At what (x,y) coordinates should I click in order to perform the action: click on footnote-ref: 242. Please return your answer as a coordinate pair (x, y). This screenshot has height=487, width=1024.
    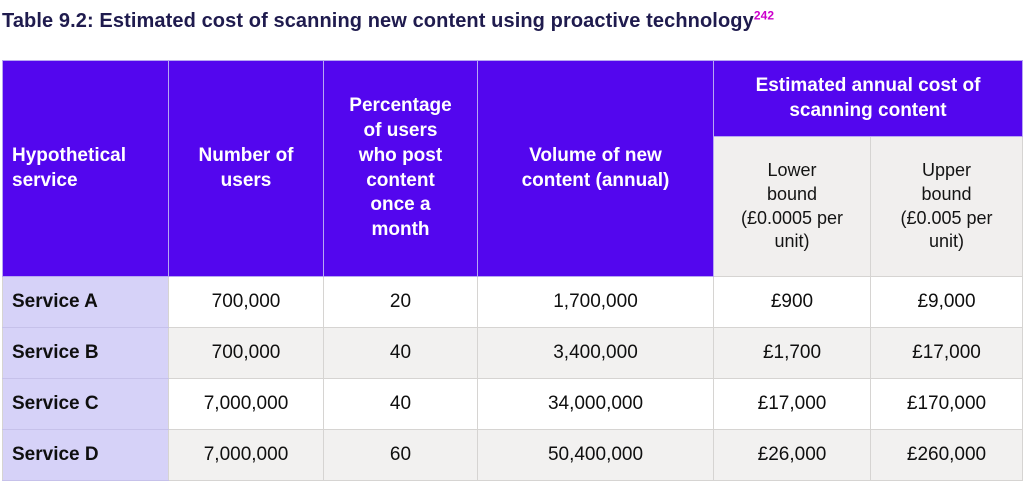
    Looking at the image, I should click on (764, 15).